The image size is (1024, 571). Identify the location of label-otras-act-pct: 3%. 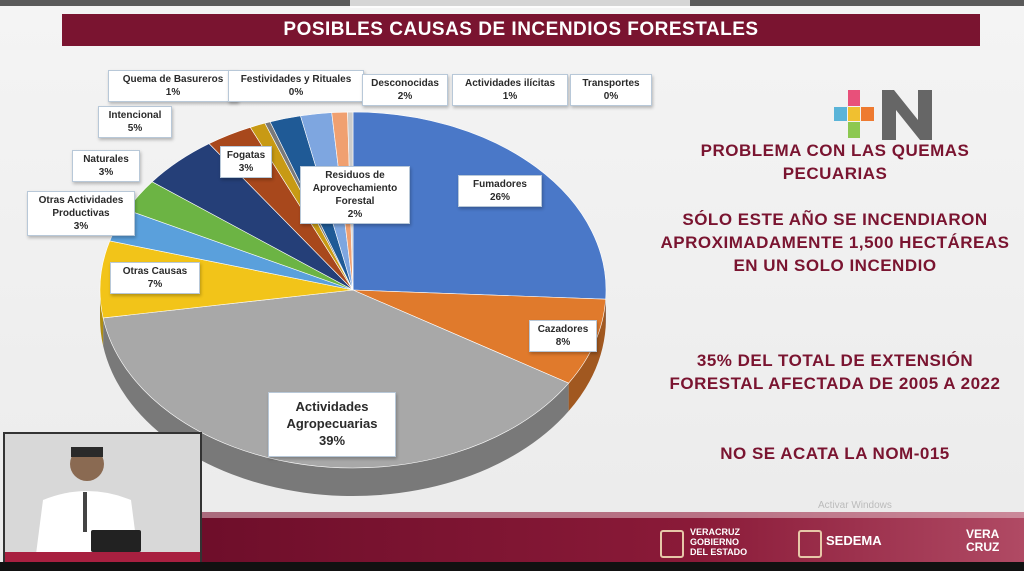
(81, 226).